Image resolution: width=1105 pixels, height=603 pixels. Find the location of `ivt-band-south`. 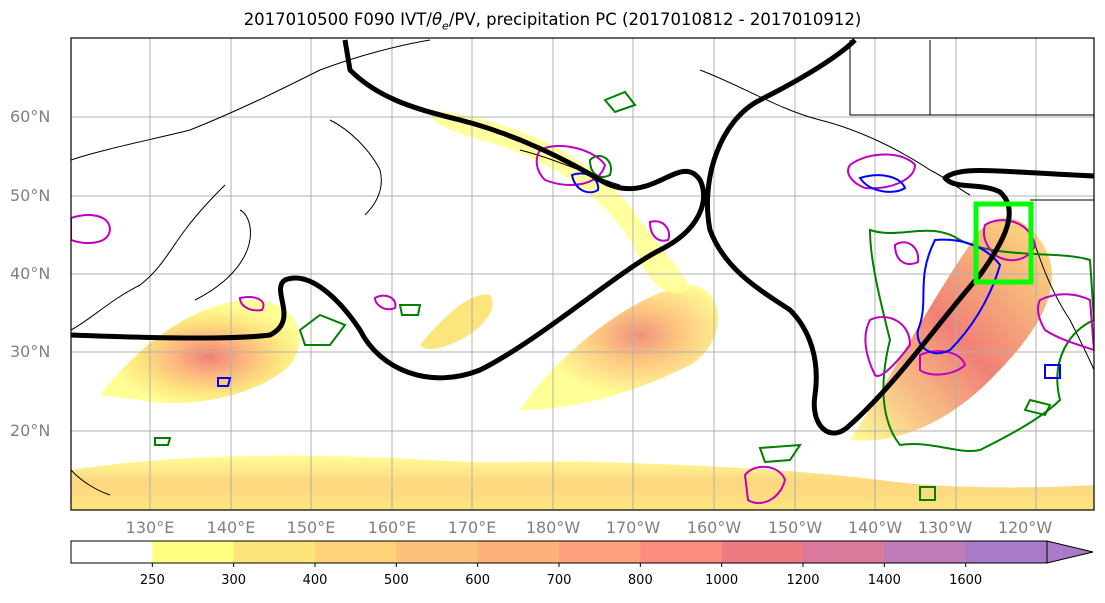

ivt-band-south is located at coordinates (582, 482).